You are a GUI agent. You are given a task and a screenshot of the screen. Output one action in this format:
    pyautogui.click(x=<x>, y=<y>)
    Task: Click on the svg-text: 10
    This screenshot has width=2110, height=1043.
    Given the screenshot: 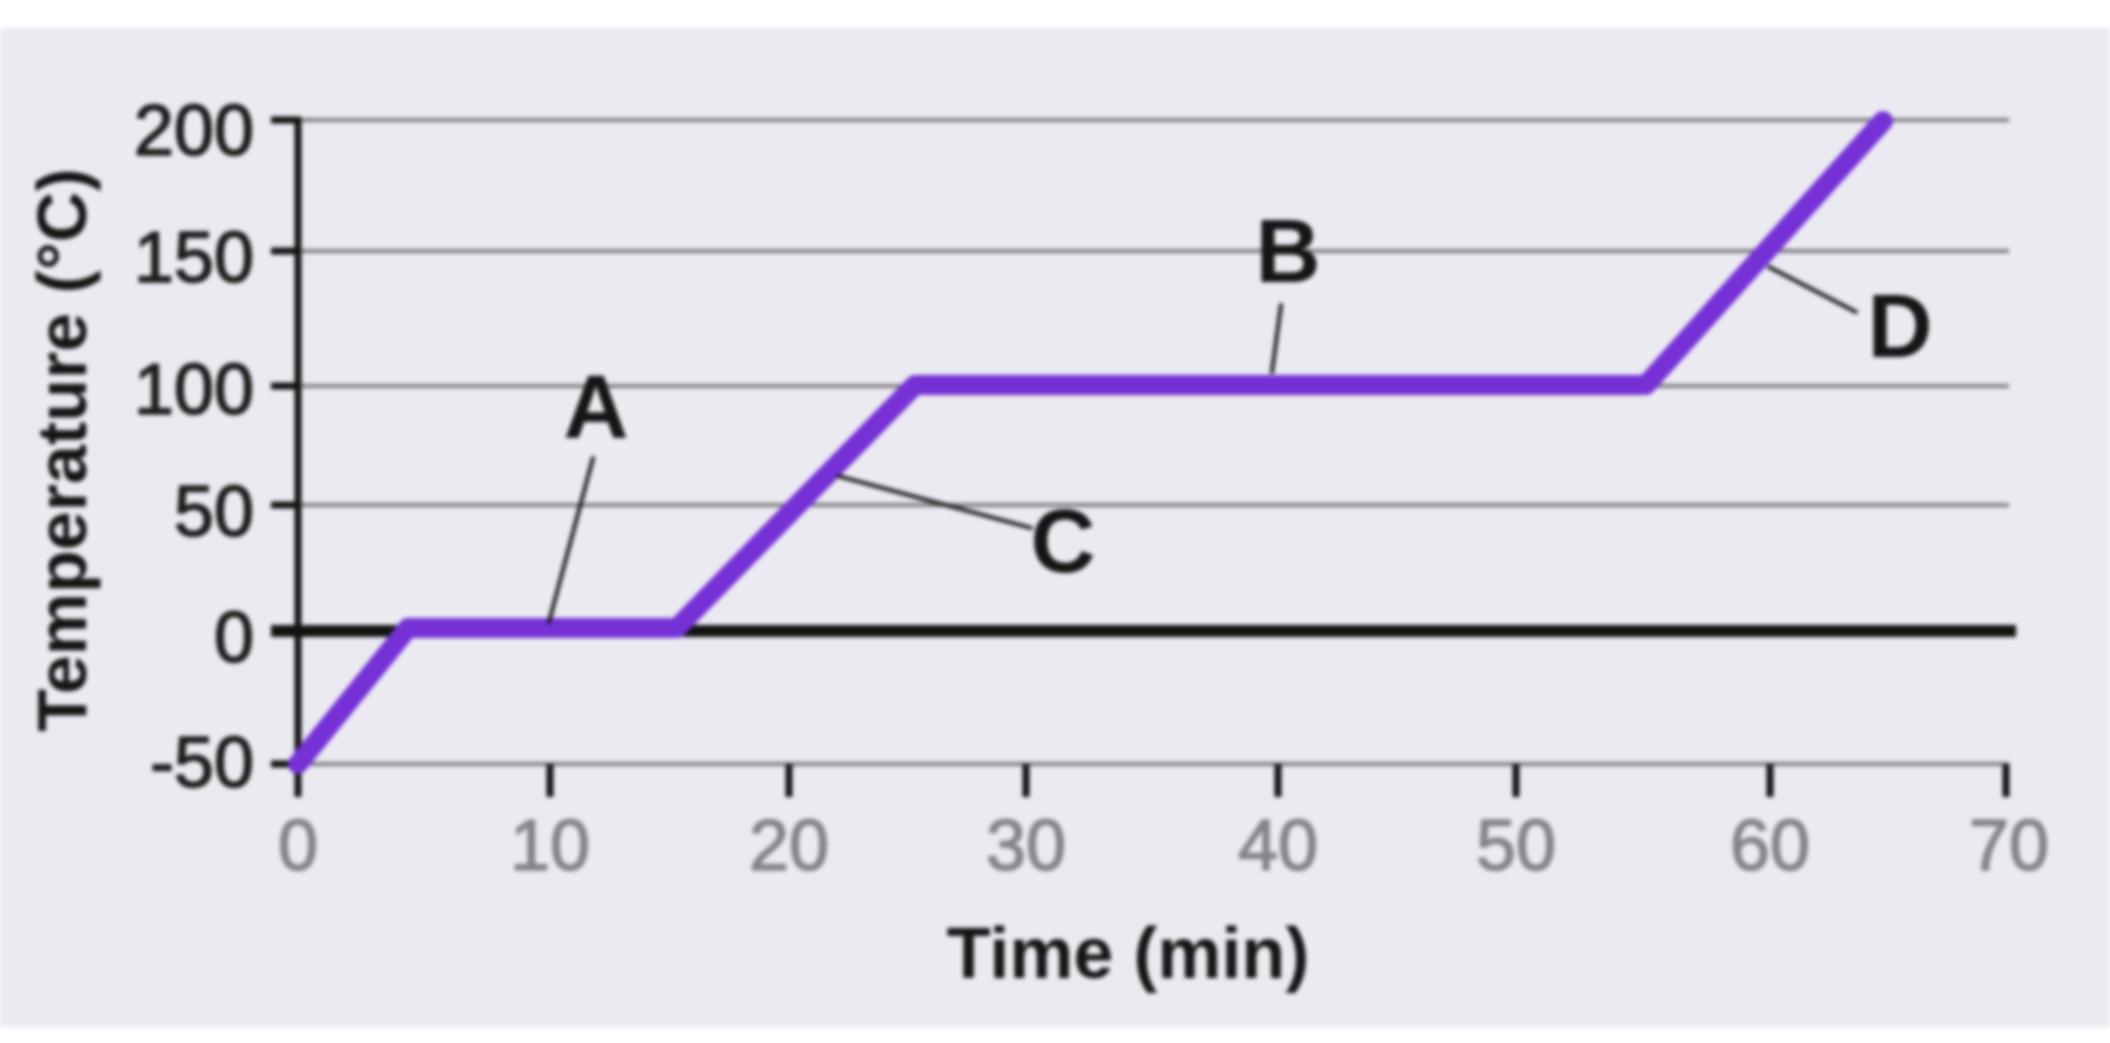 What is the action you would take?
    pyautogui.click(x=550, y=846)
    